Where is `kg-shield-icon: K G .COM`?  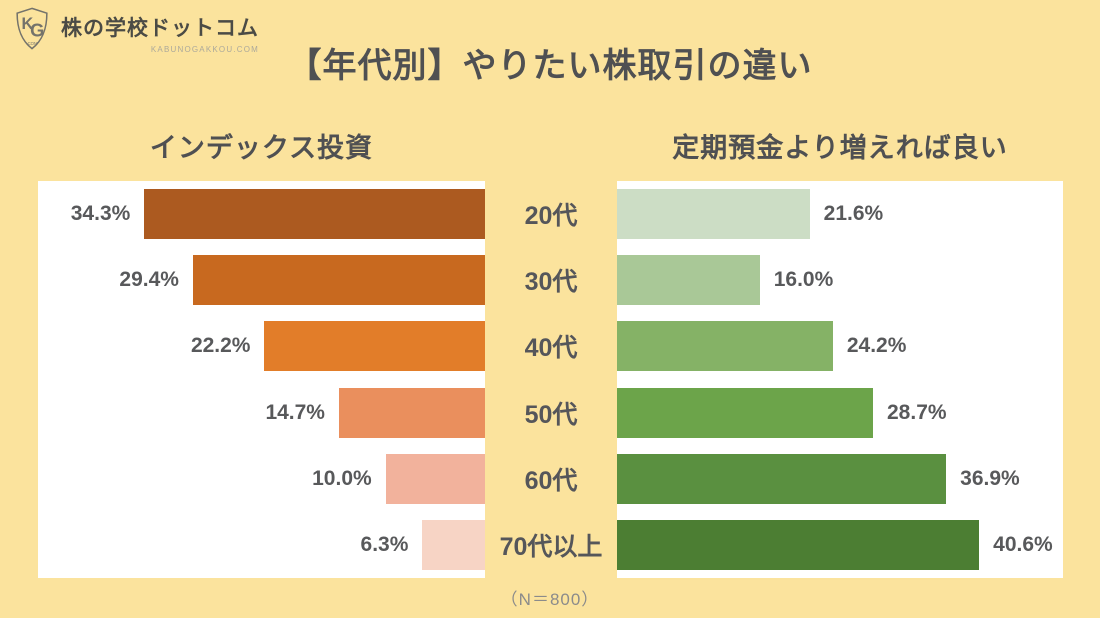 kg-shield-icon: K G .COM is located at coordinates (32, 28).